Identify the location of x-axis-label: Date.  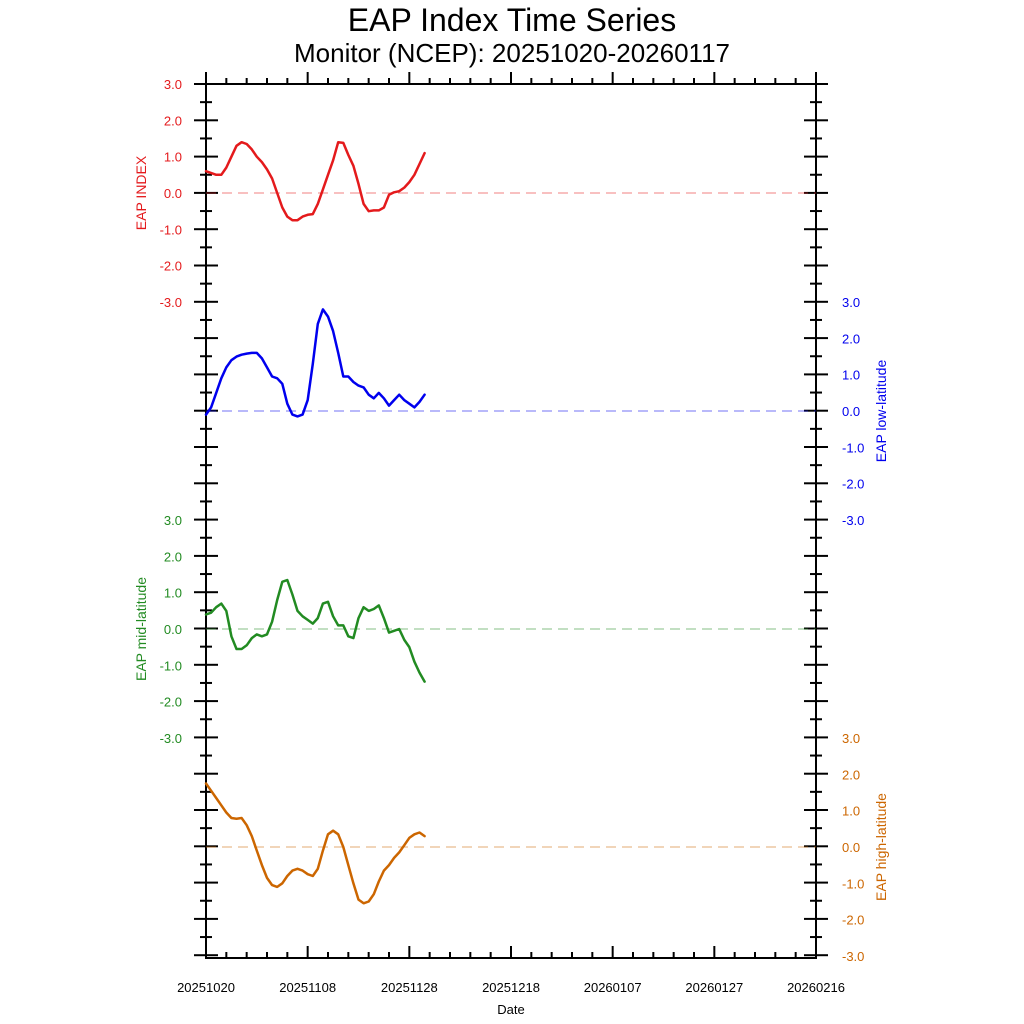
(510, 1009).